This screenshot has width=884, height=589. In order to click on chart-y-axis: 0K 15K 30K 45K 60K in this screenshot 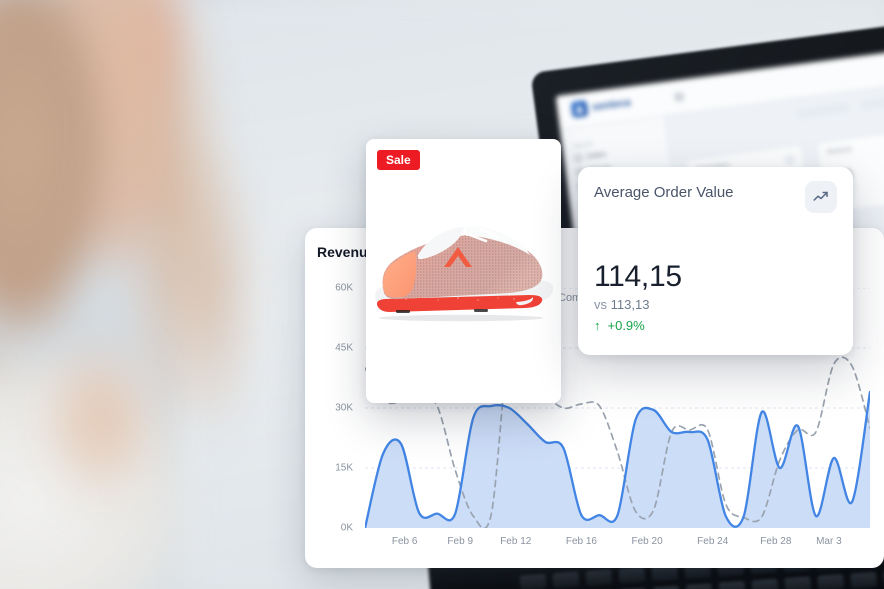, I will do `click(332, 408)`.